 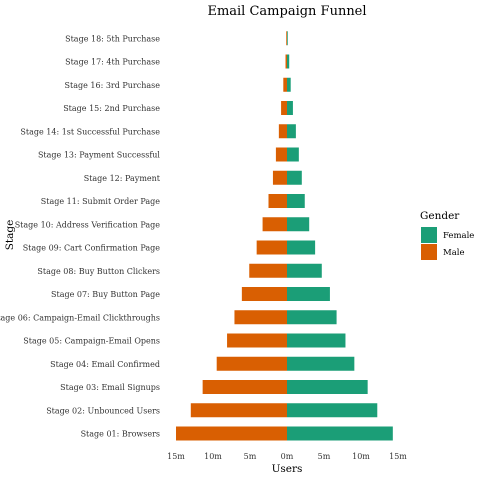 What do you see at coordinates (99, 155) in the screenshot?
I see `y-tick-label: Stage 13: Payment Successful` at bounding box center [99, 155].